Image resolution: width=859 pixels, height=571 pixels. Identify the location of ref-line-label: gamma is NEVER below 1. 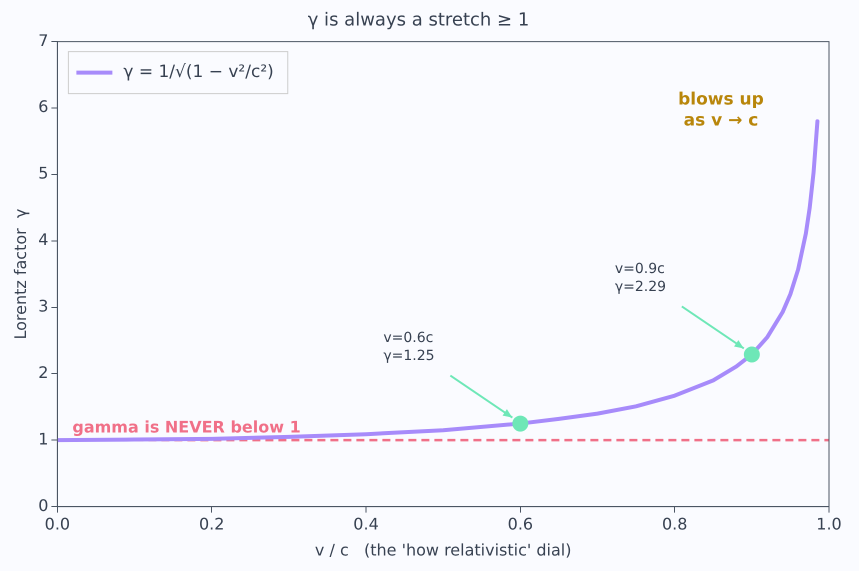
(186, 426).